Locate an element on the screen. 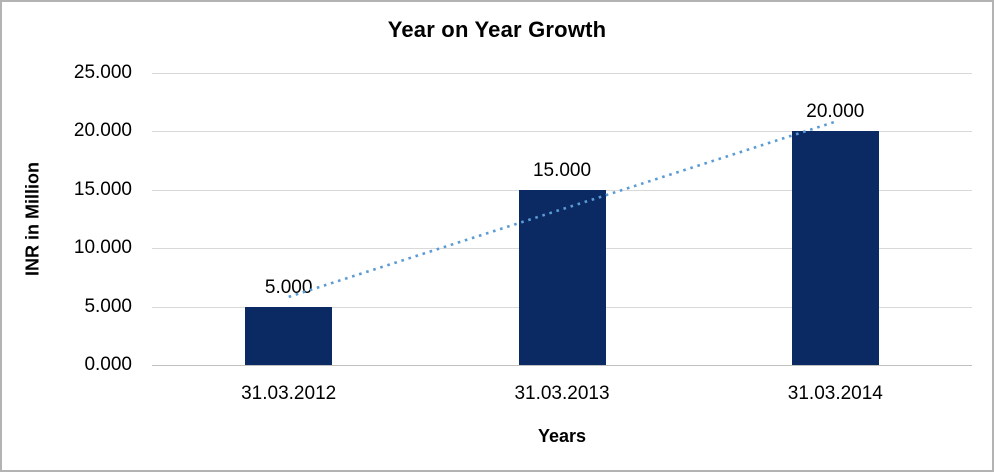 This screenshot has width=994, height=472. y-tick-label: 15.000 is located at coordinates (102, 189).